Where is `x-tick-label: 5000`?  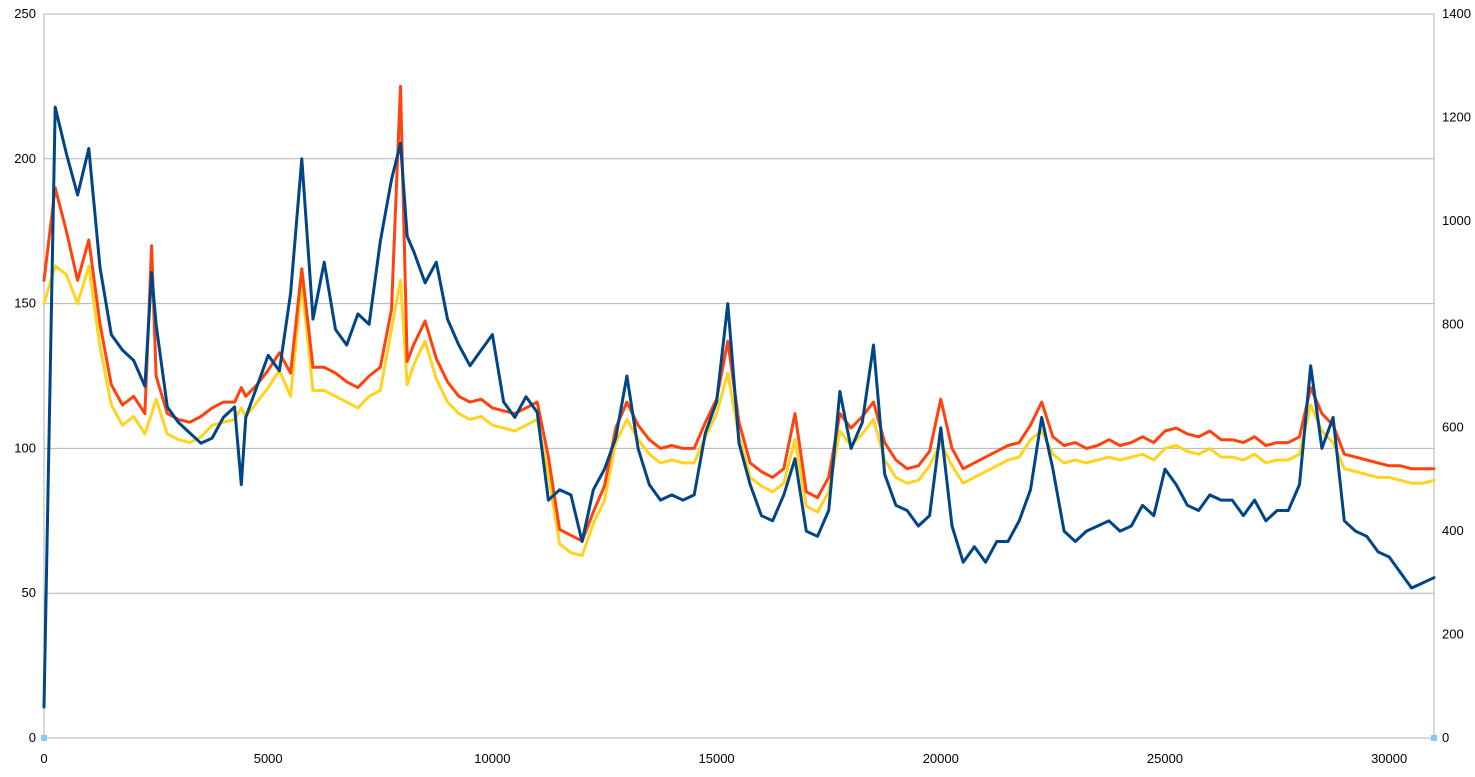 x-tick-label: 5000 is located at coordinates (268, 758).